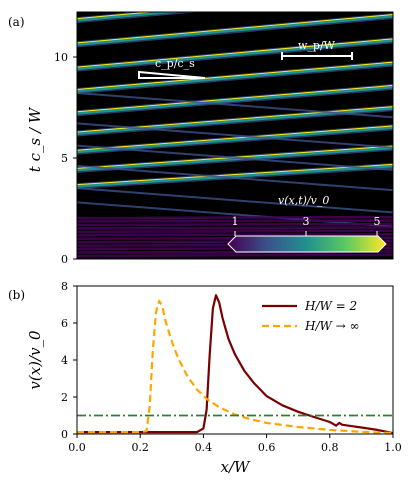  What do you see at coordinates (16, 295) in the screenshot?
I see `panel-b-label: (b)` at bounding box center [16, 295].